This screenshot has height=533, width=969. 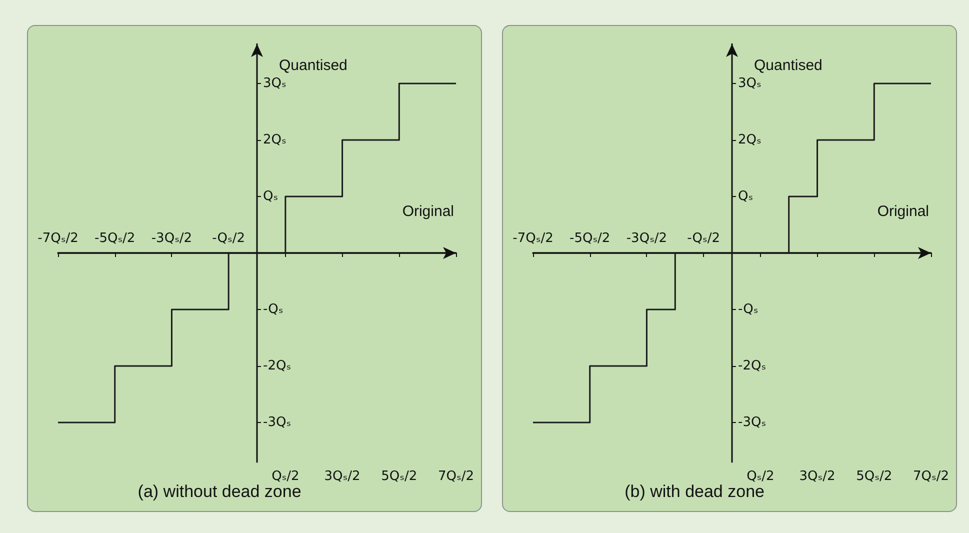 What do you see at coordinates (694, 491) in the screenshot?
I see `text: (b) with dead zone` at bounding box center [694, 491].